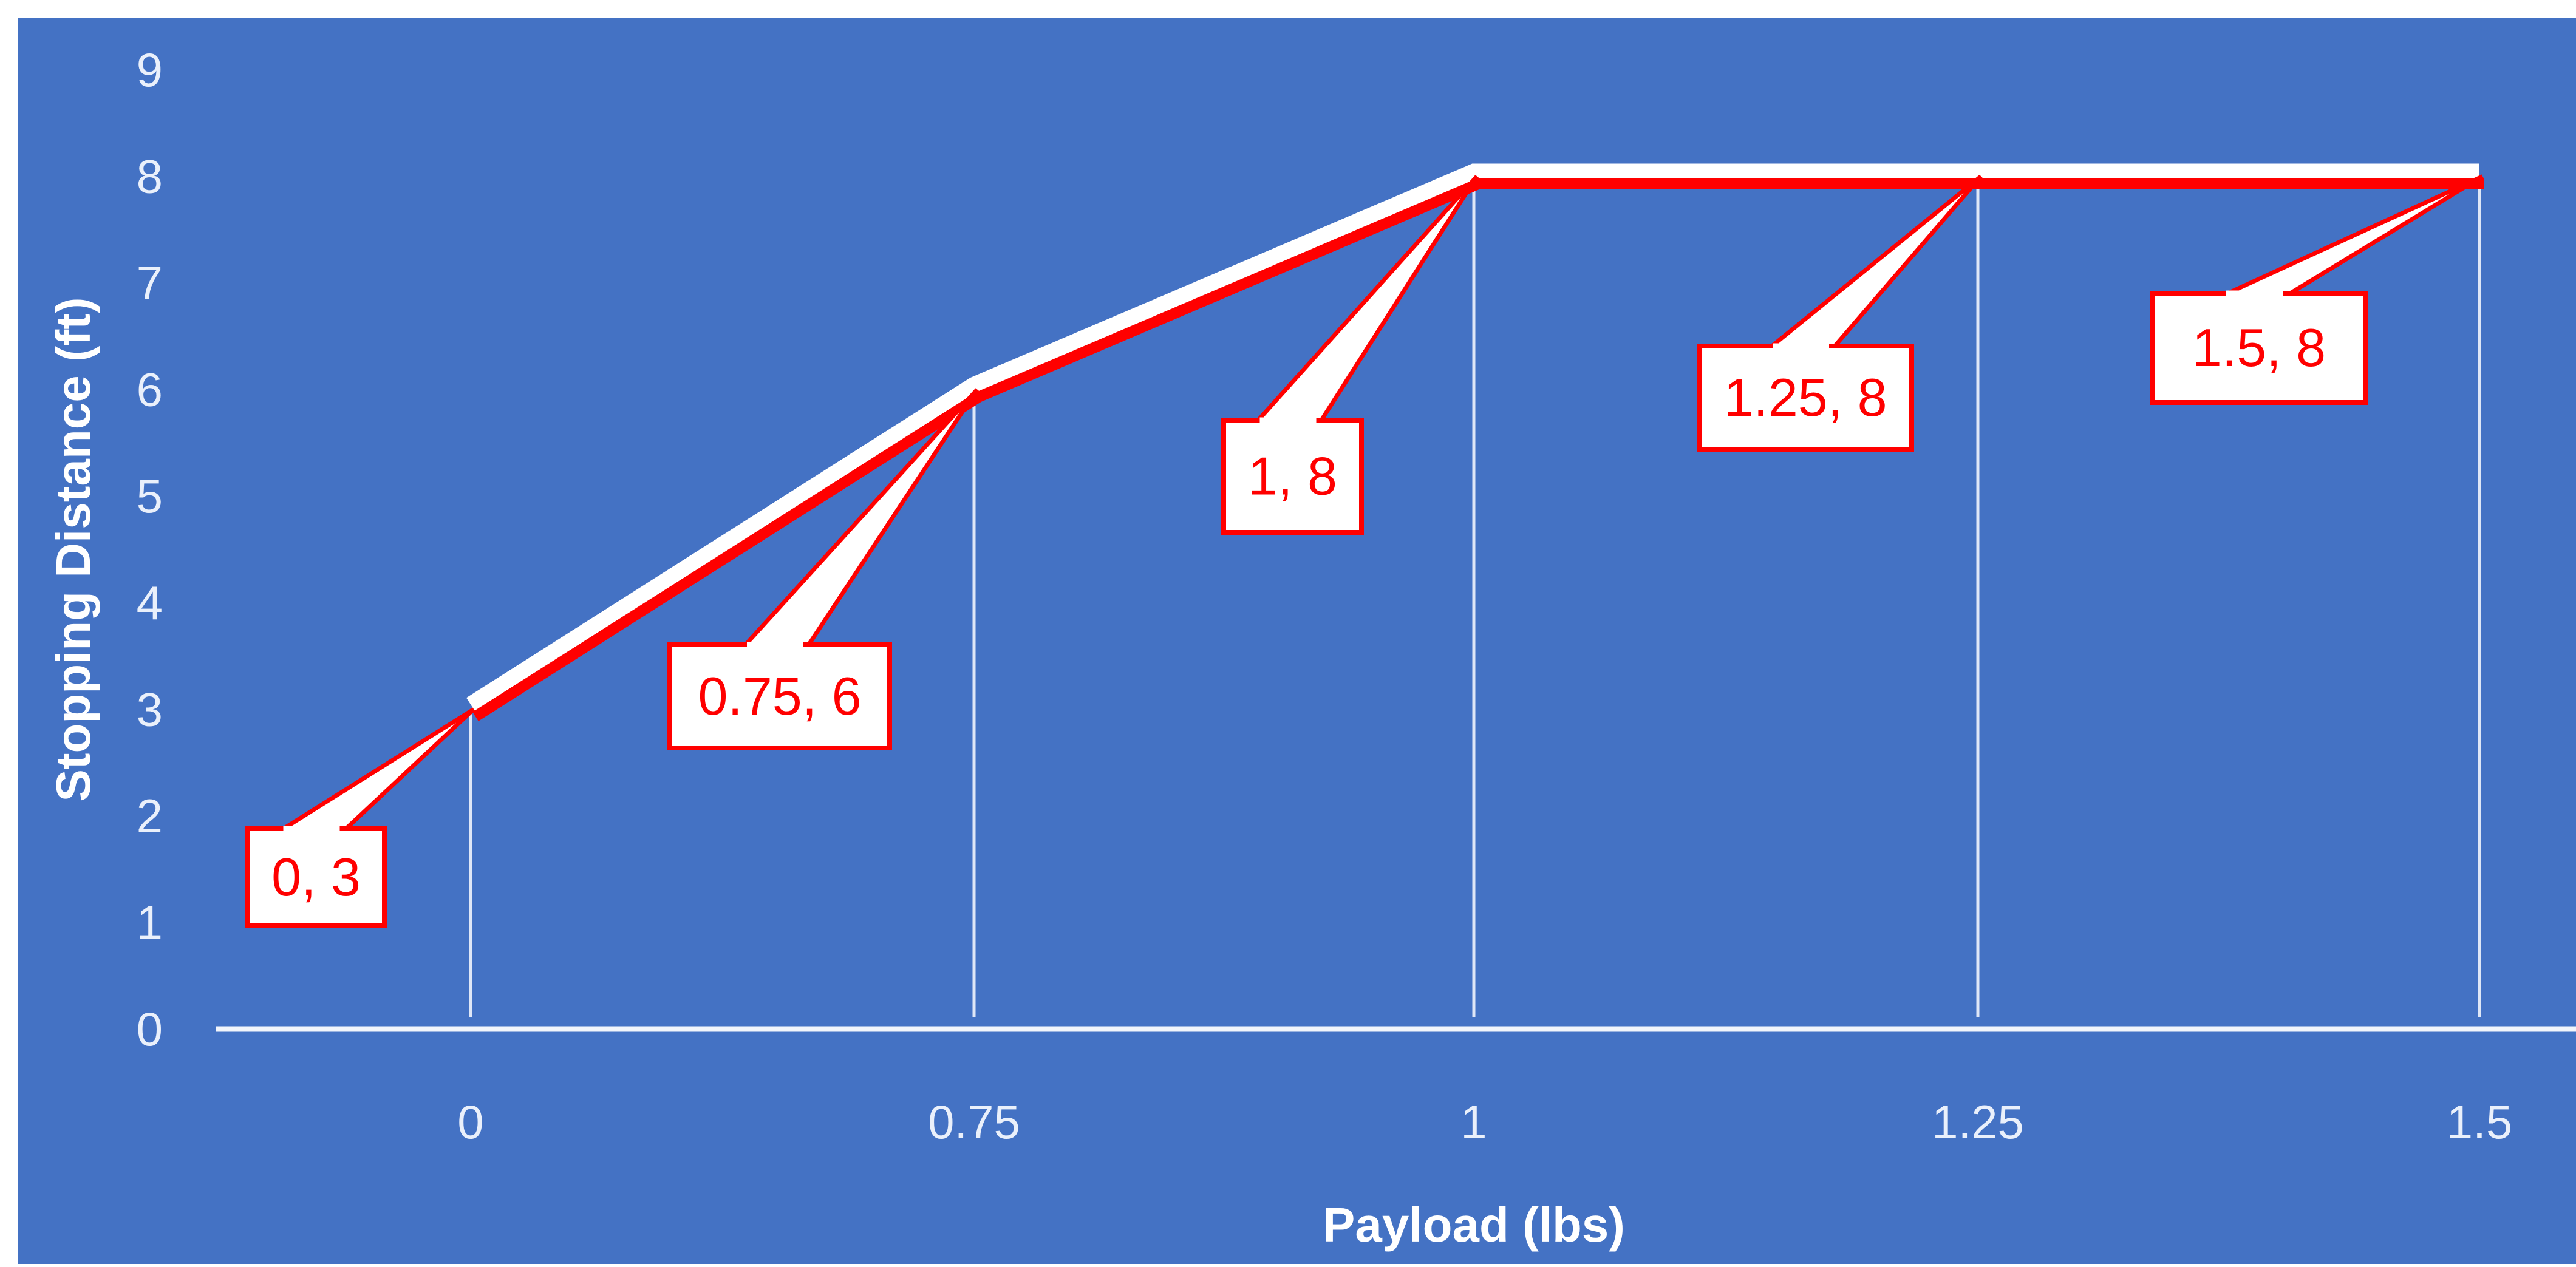 This screenshot has width=2576, height=1267. What do you see at coordinates (150, 1029) in the screenshot?
I see `y-tick-label: 0` at bounding box center [150, 1029].